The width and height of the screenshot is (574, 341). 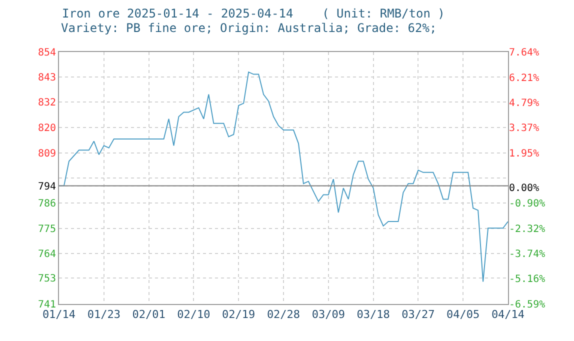 I want to click on x-tick-label: 04/14, so click(x=508, y=315).